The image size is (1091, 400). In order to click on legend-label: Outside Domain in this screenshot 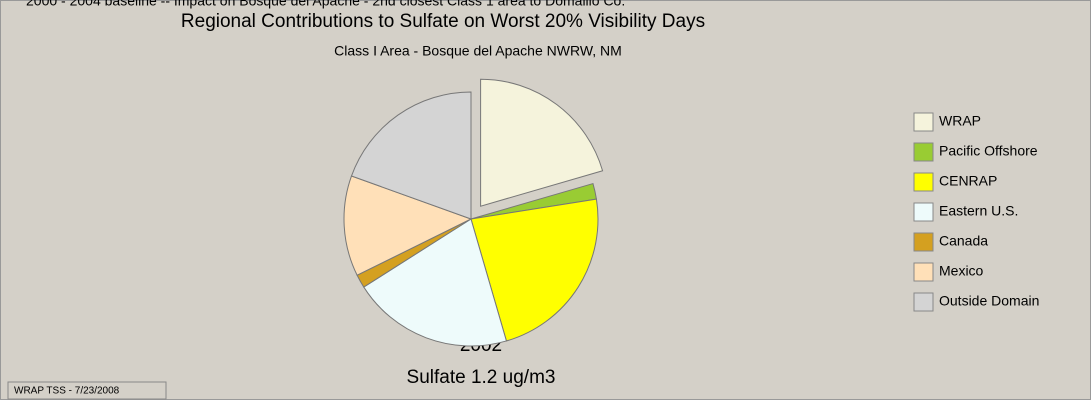, I will do `click(989, 301)`.